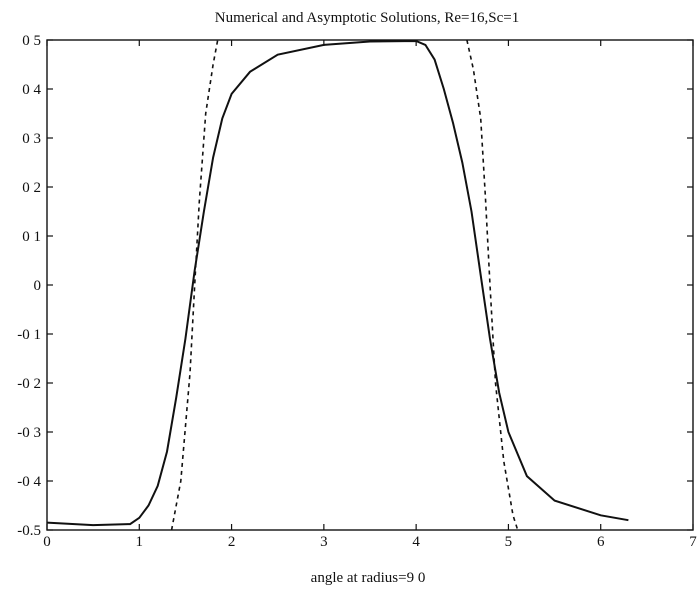  I want to click on y-tick-label: 0 1, so click(31, 237).